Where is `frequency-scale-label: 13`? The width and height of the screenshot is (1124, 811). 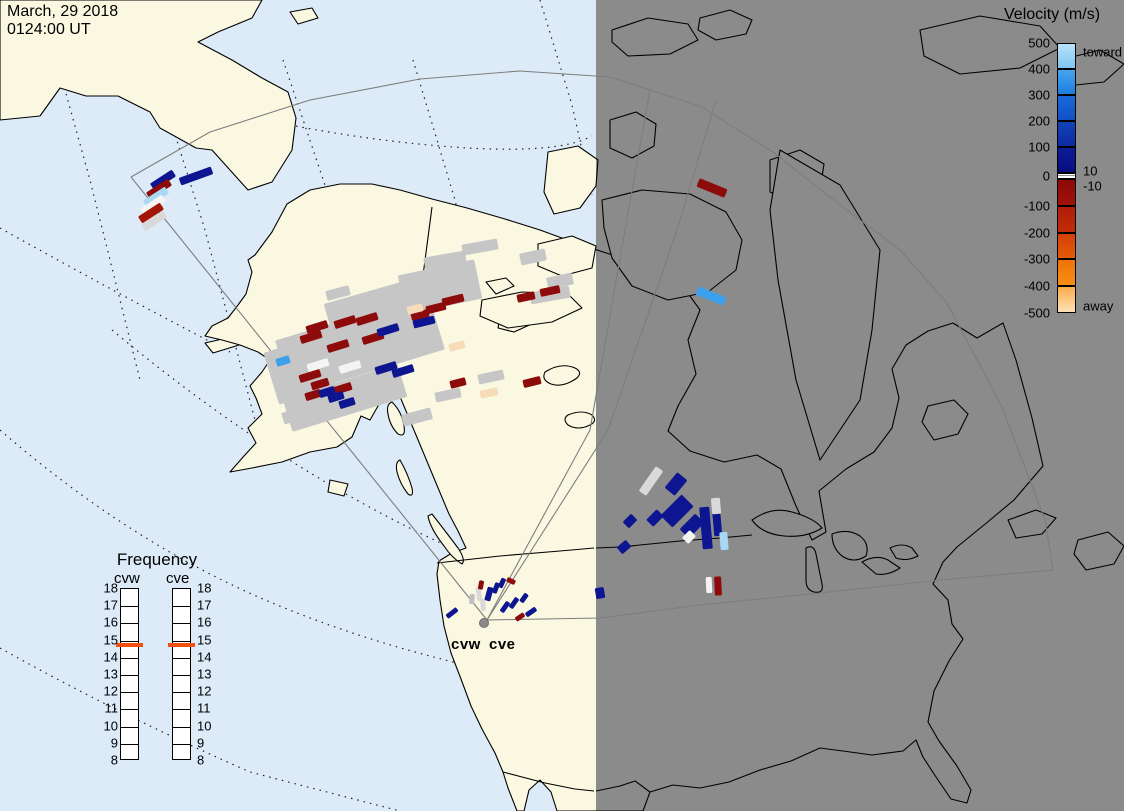
frequency-scale-label: 13 is located at coordinates (204, 674).